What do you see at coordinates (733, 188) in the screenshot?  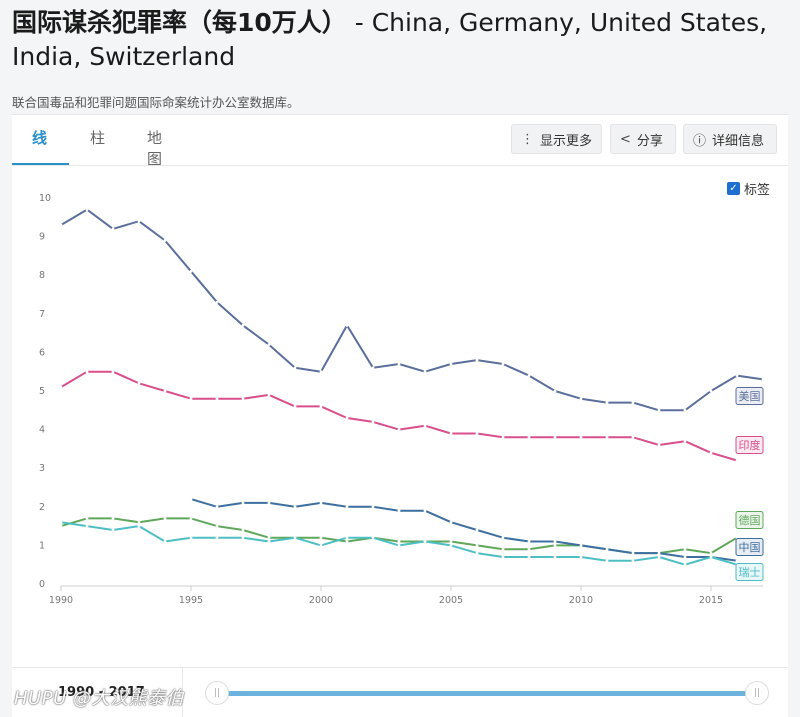 I see `checkbox-checked-icon: ✓` at bounding box center [733, 188].